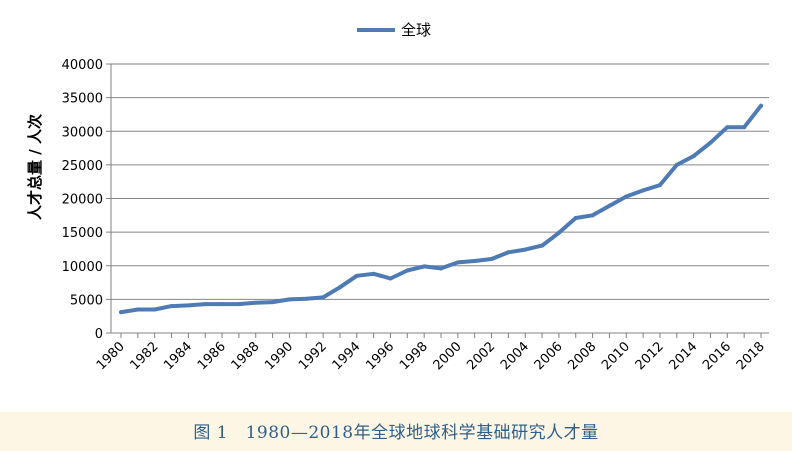 Image resolution: width=792 pixels, height=451 pixels. Describe the element at coordinates (82, 233) in the screenshot. I see `y-tick-label: 15000` at that location.